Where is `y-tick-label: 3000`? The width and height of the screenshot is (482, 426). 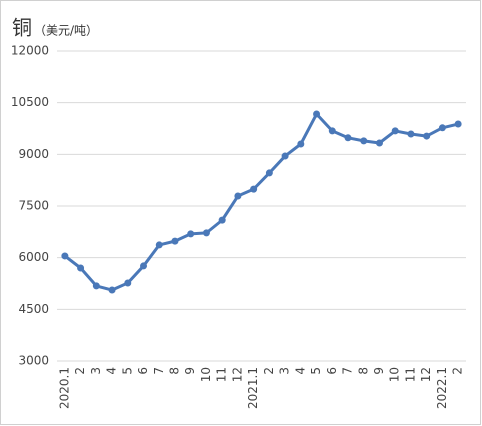
y-tick-label: 3000 is located at coordinates (33, 361).